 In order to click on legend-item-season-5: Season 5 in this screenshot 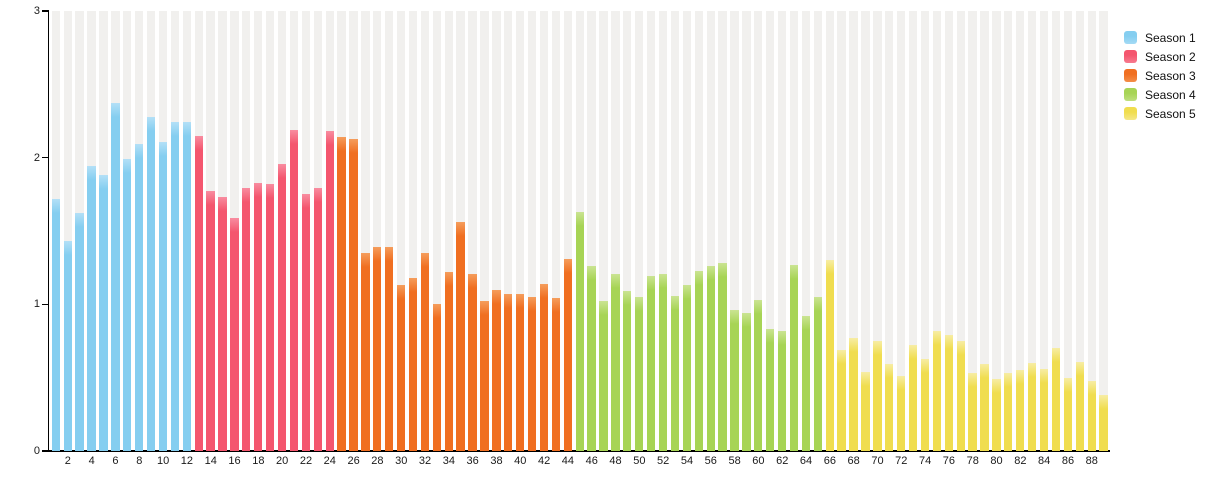, I will do `click(1160, 113)`.